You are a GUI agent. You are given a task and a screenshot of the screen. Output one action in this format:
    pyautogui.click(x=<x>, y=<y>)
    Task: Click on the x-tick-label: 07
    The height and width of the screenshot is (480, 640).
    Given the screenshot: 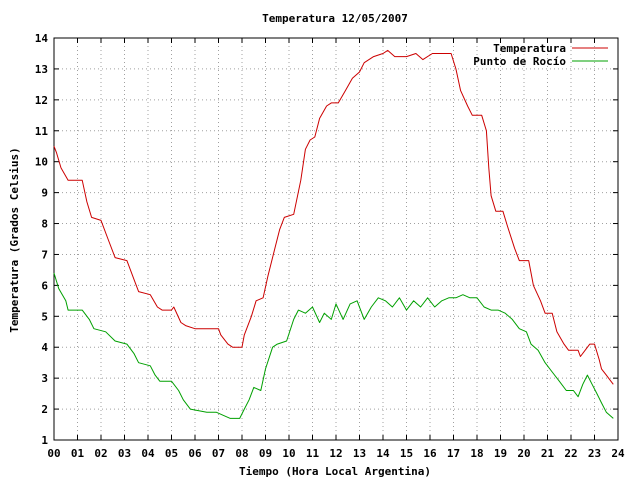 What is the action you would take?
    pyautogui.click(x=218, y=453)
    